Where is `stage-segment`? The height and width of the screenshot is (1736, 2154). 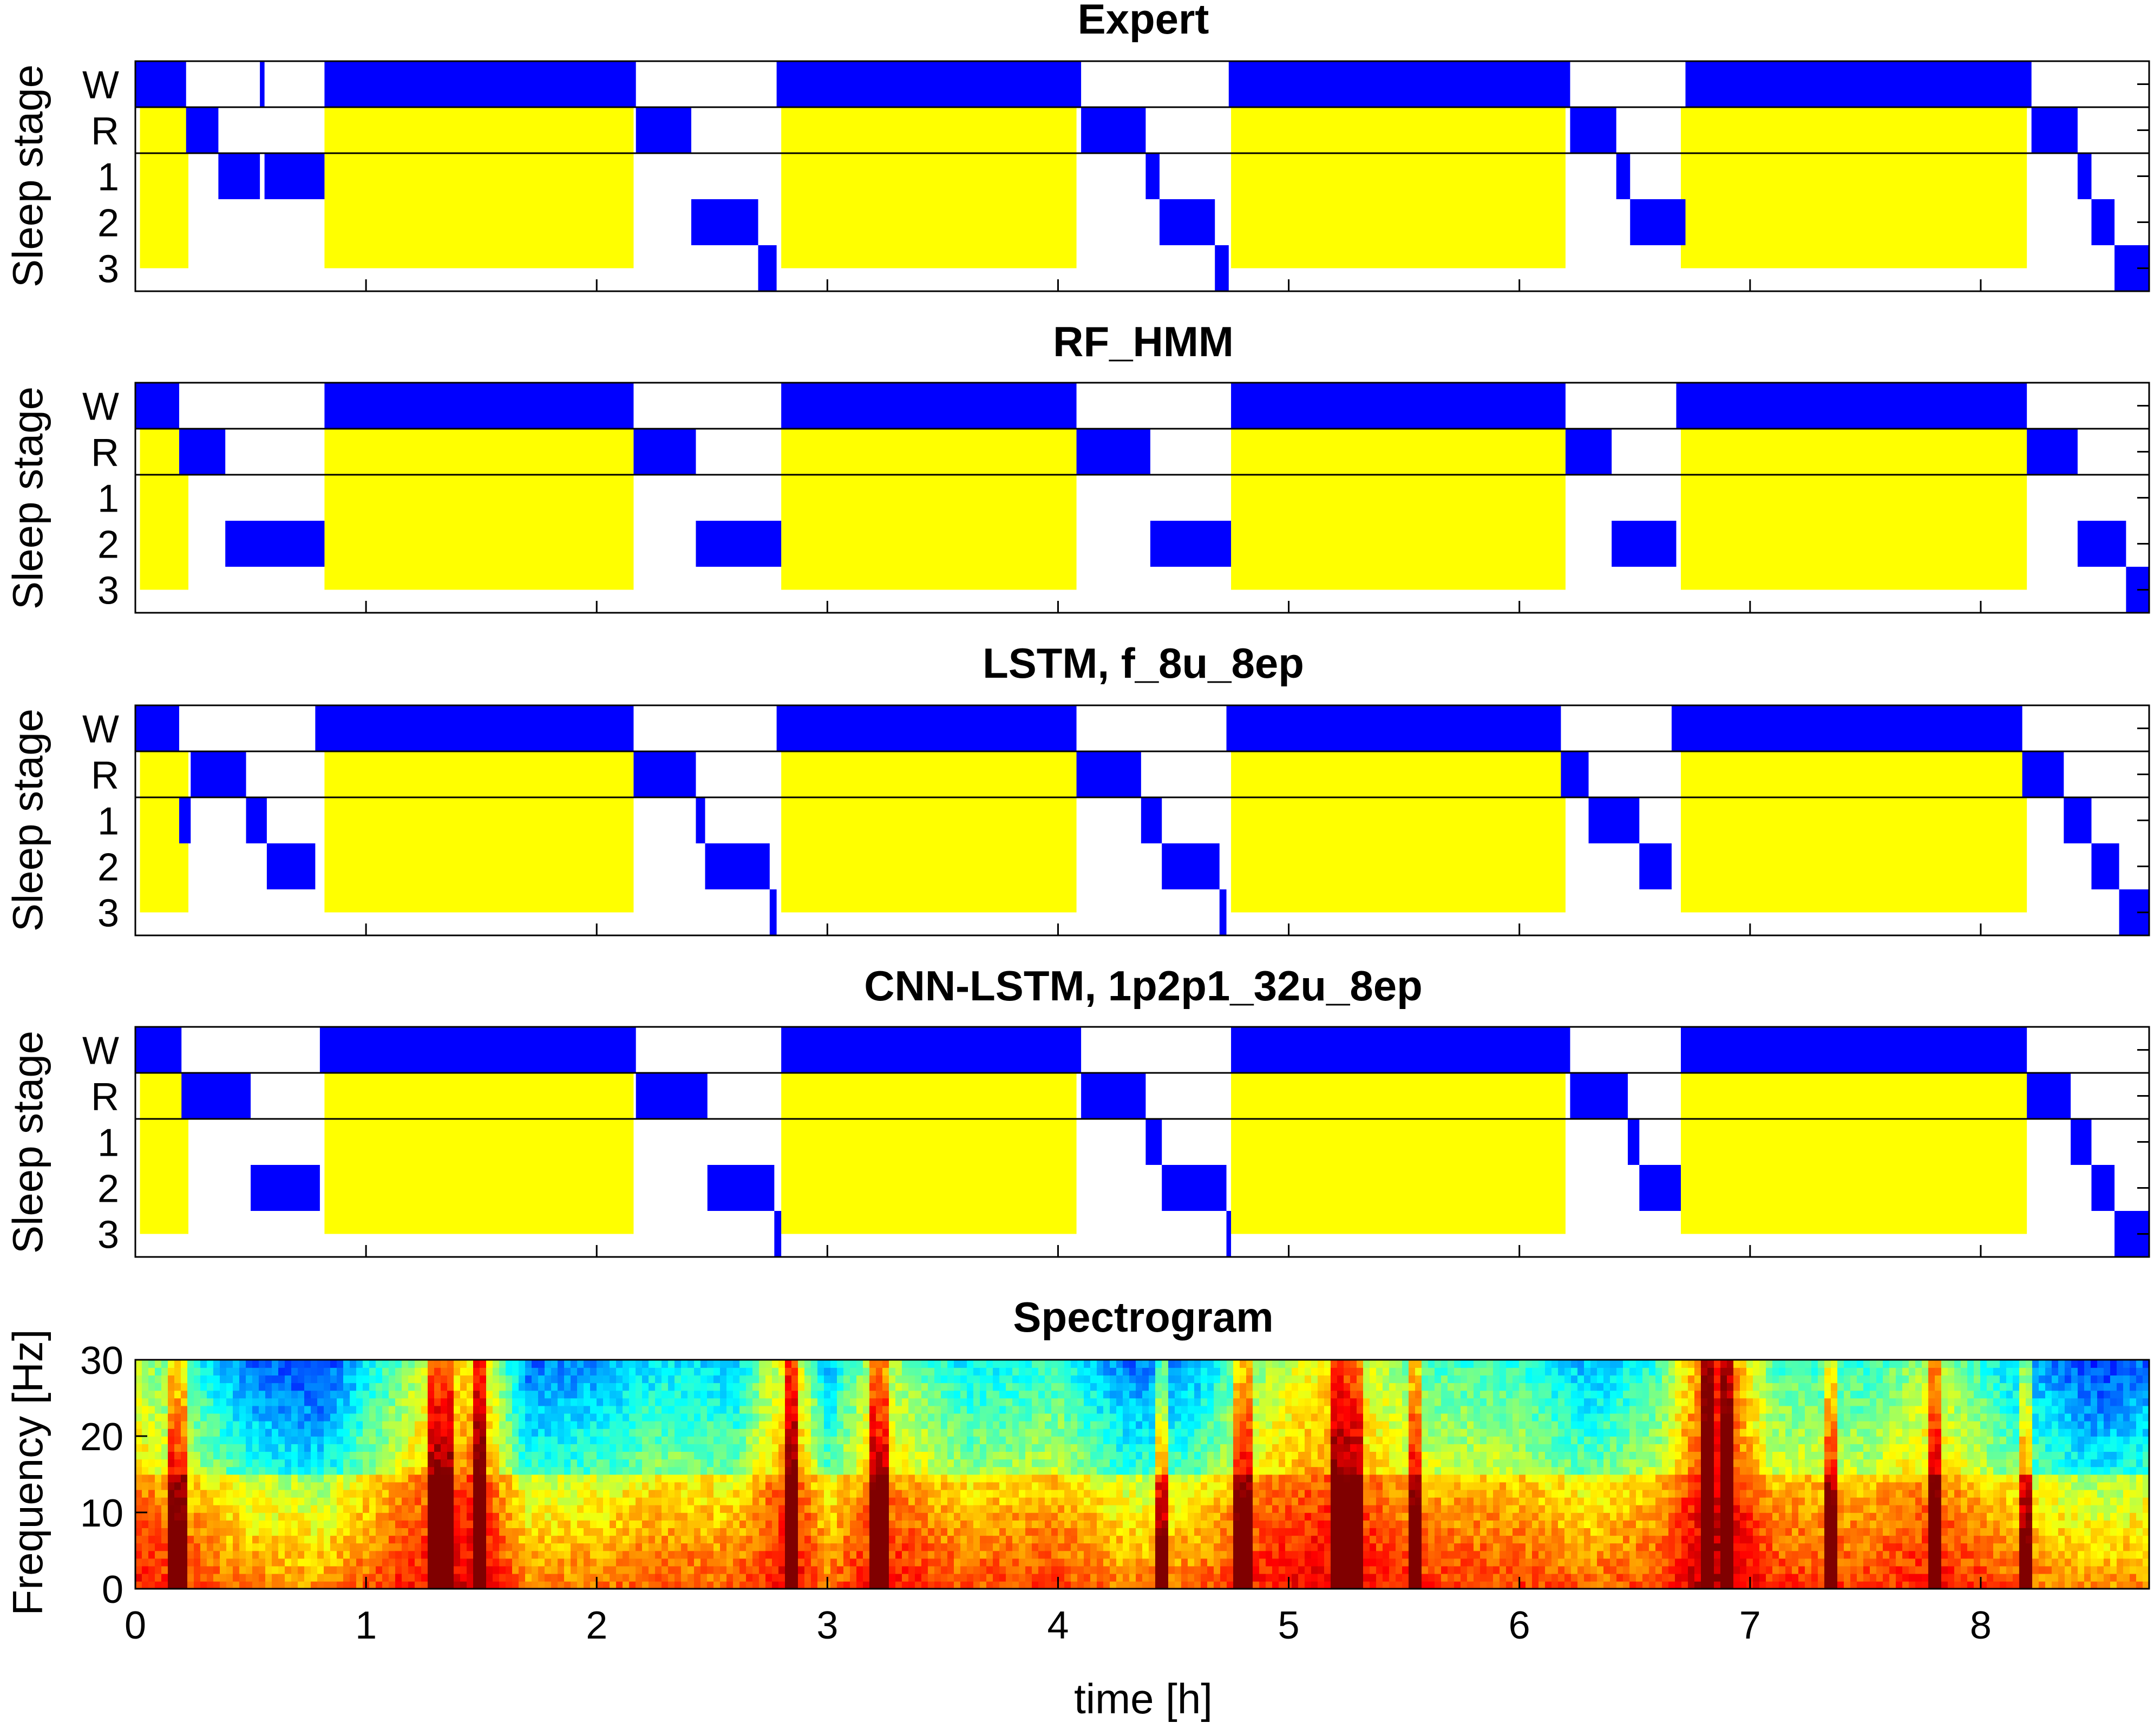
stage-segment is located at coordinates (294, 176).